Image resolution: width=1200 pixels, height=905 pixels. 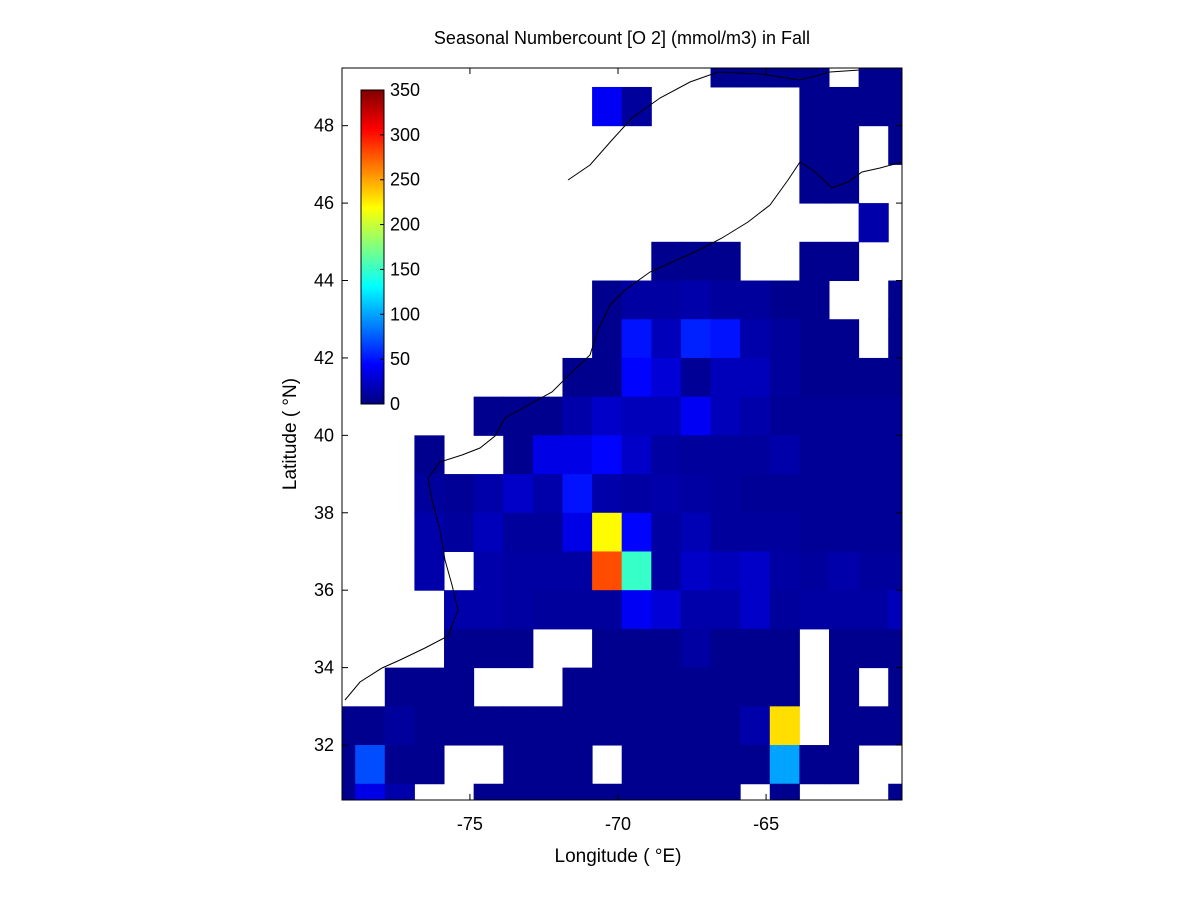 What do you see at coordinates (324, 668) in the screenshot?
I see `y-tick-label: 34` at bounding box center [324, 668].